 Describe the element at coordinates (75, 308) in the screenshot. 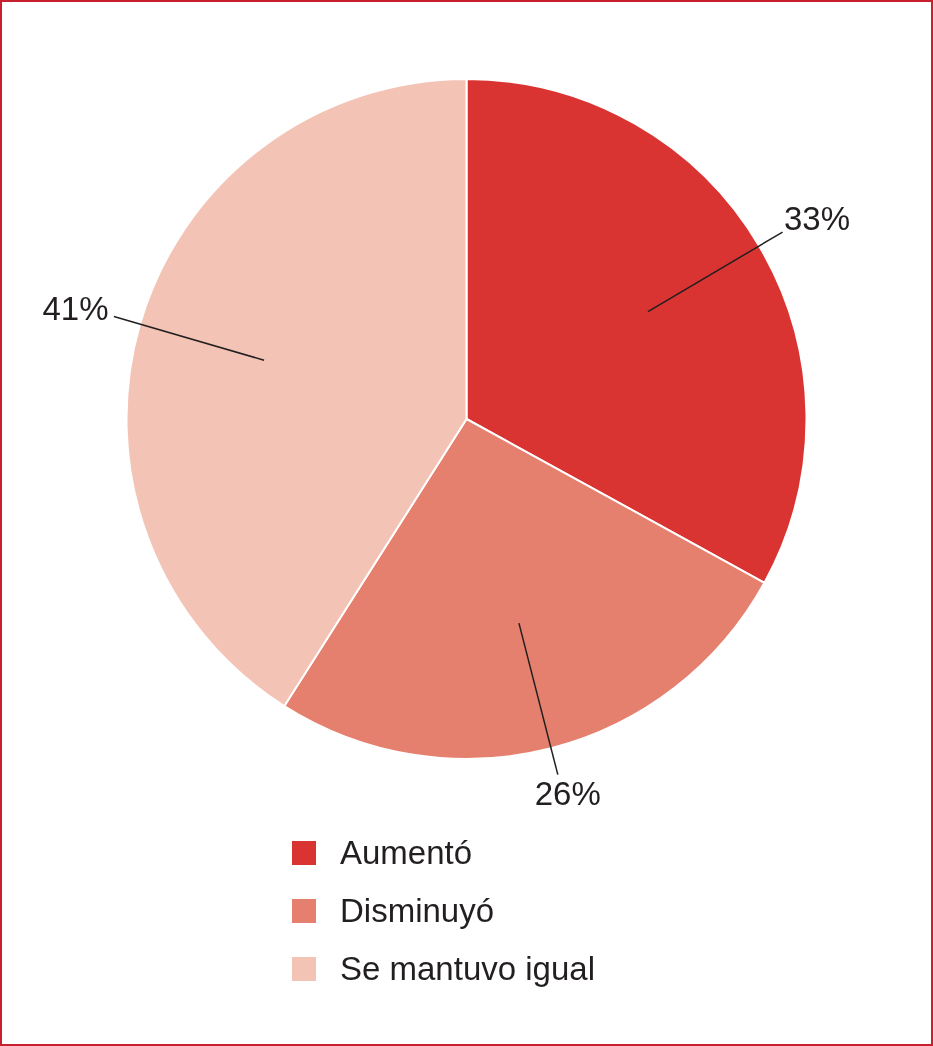

I see `data-label: 41%` at that location.